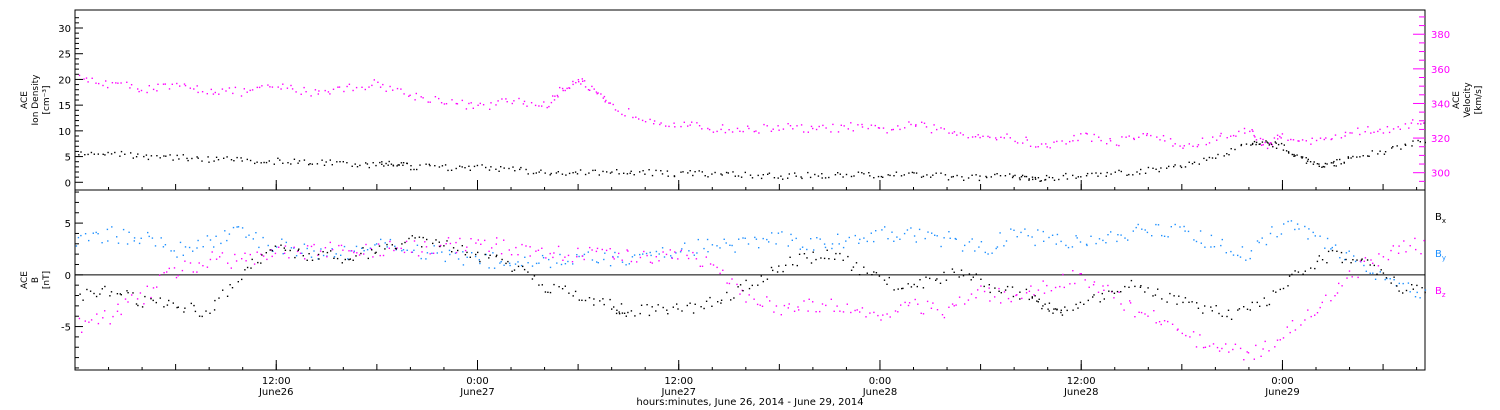  What do you see at coordinates (36, 280) in the screenshot?
I see `b-label-line: B` at bounding box center [36, 280].